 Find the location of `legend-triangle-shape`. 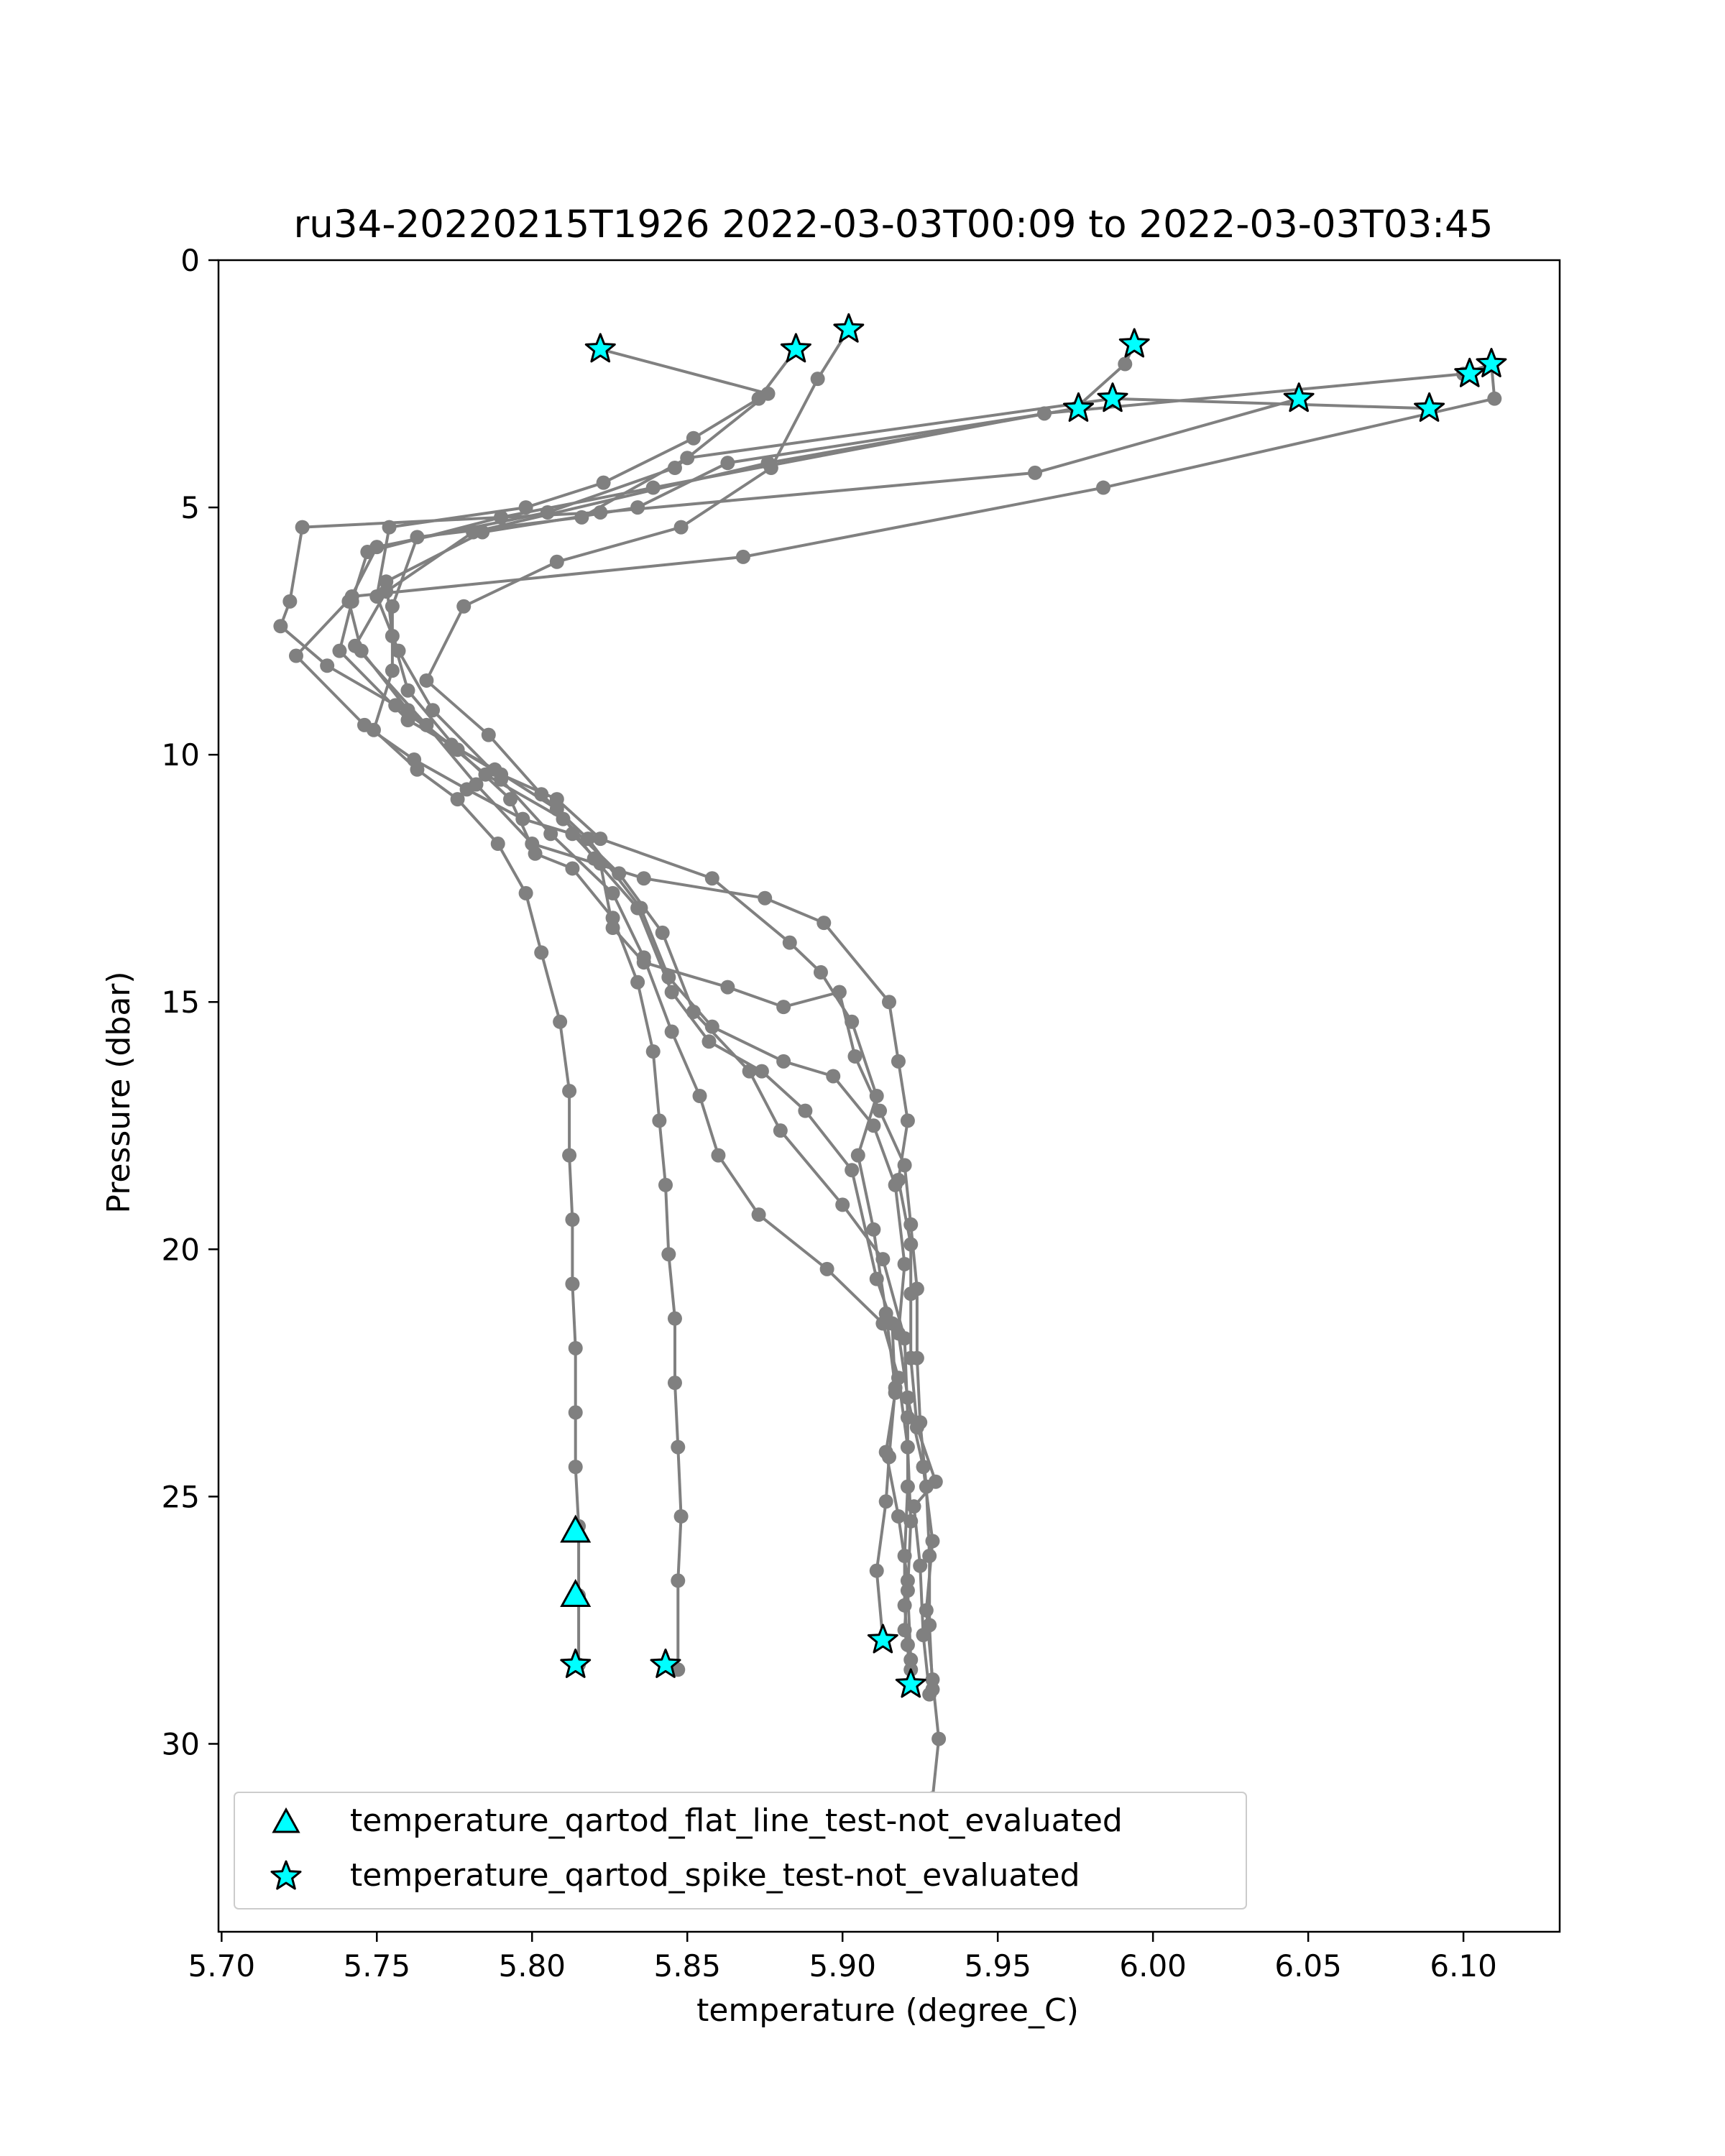

legend-triangle-shape is located at coordinates (286, 1820).